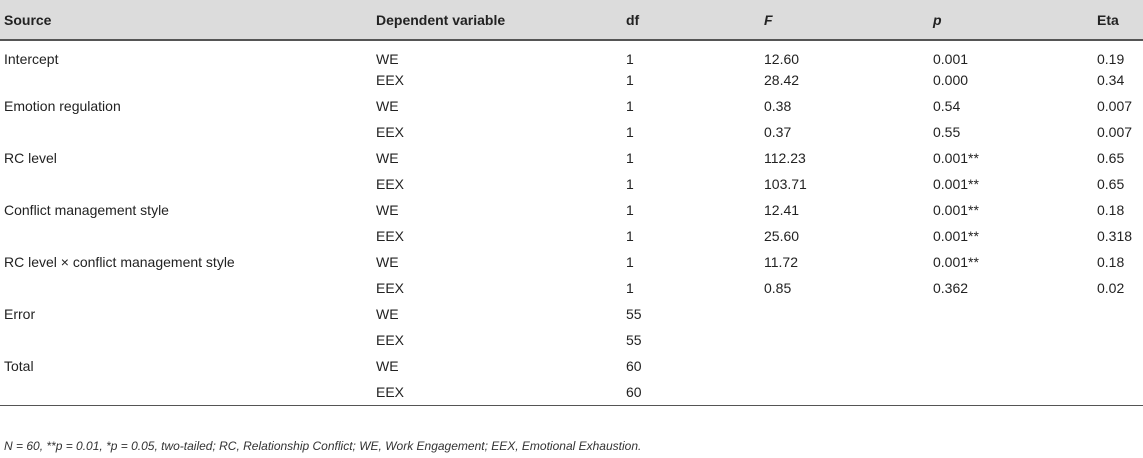 This screenshot has width=1143, height=458. I want to click on cell-df: 60, so click(634, 366).